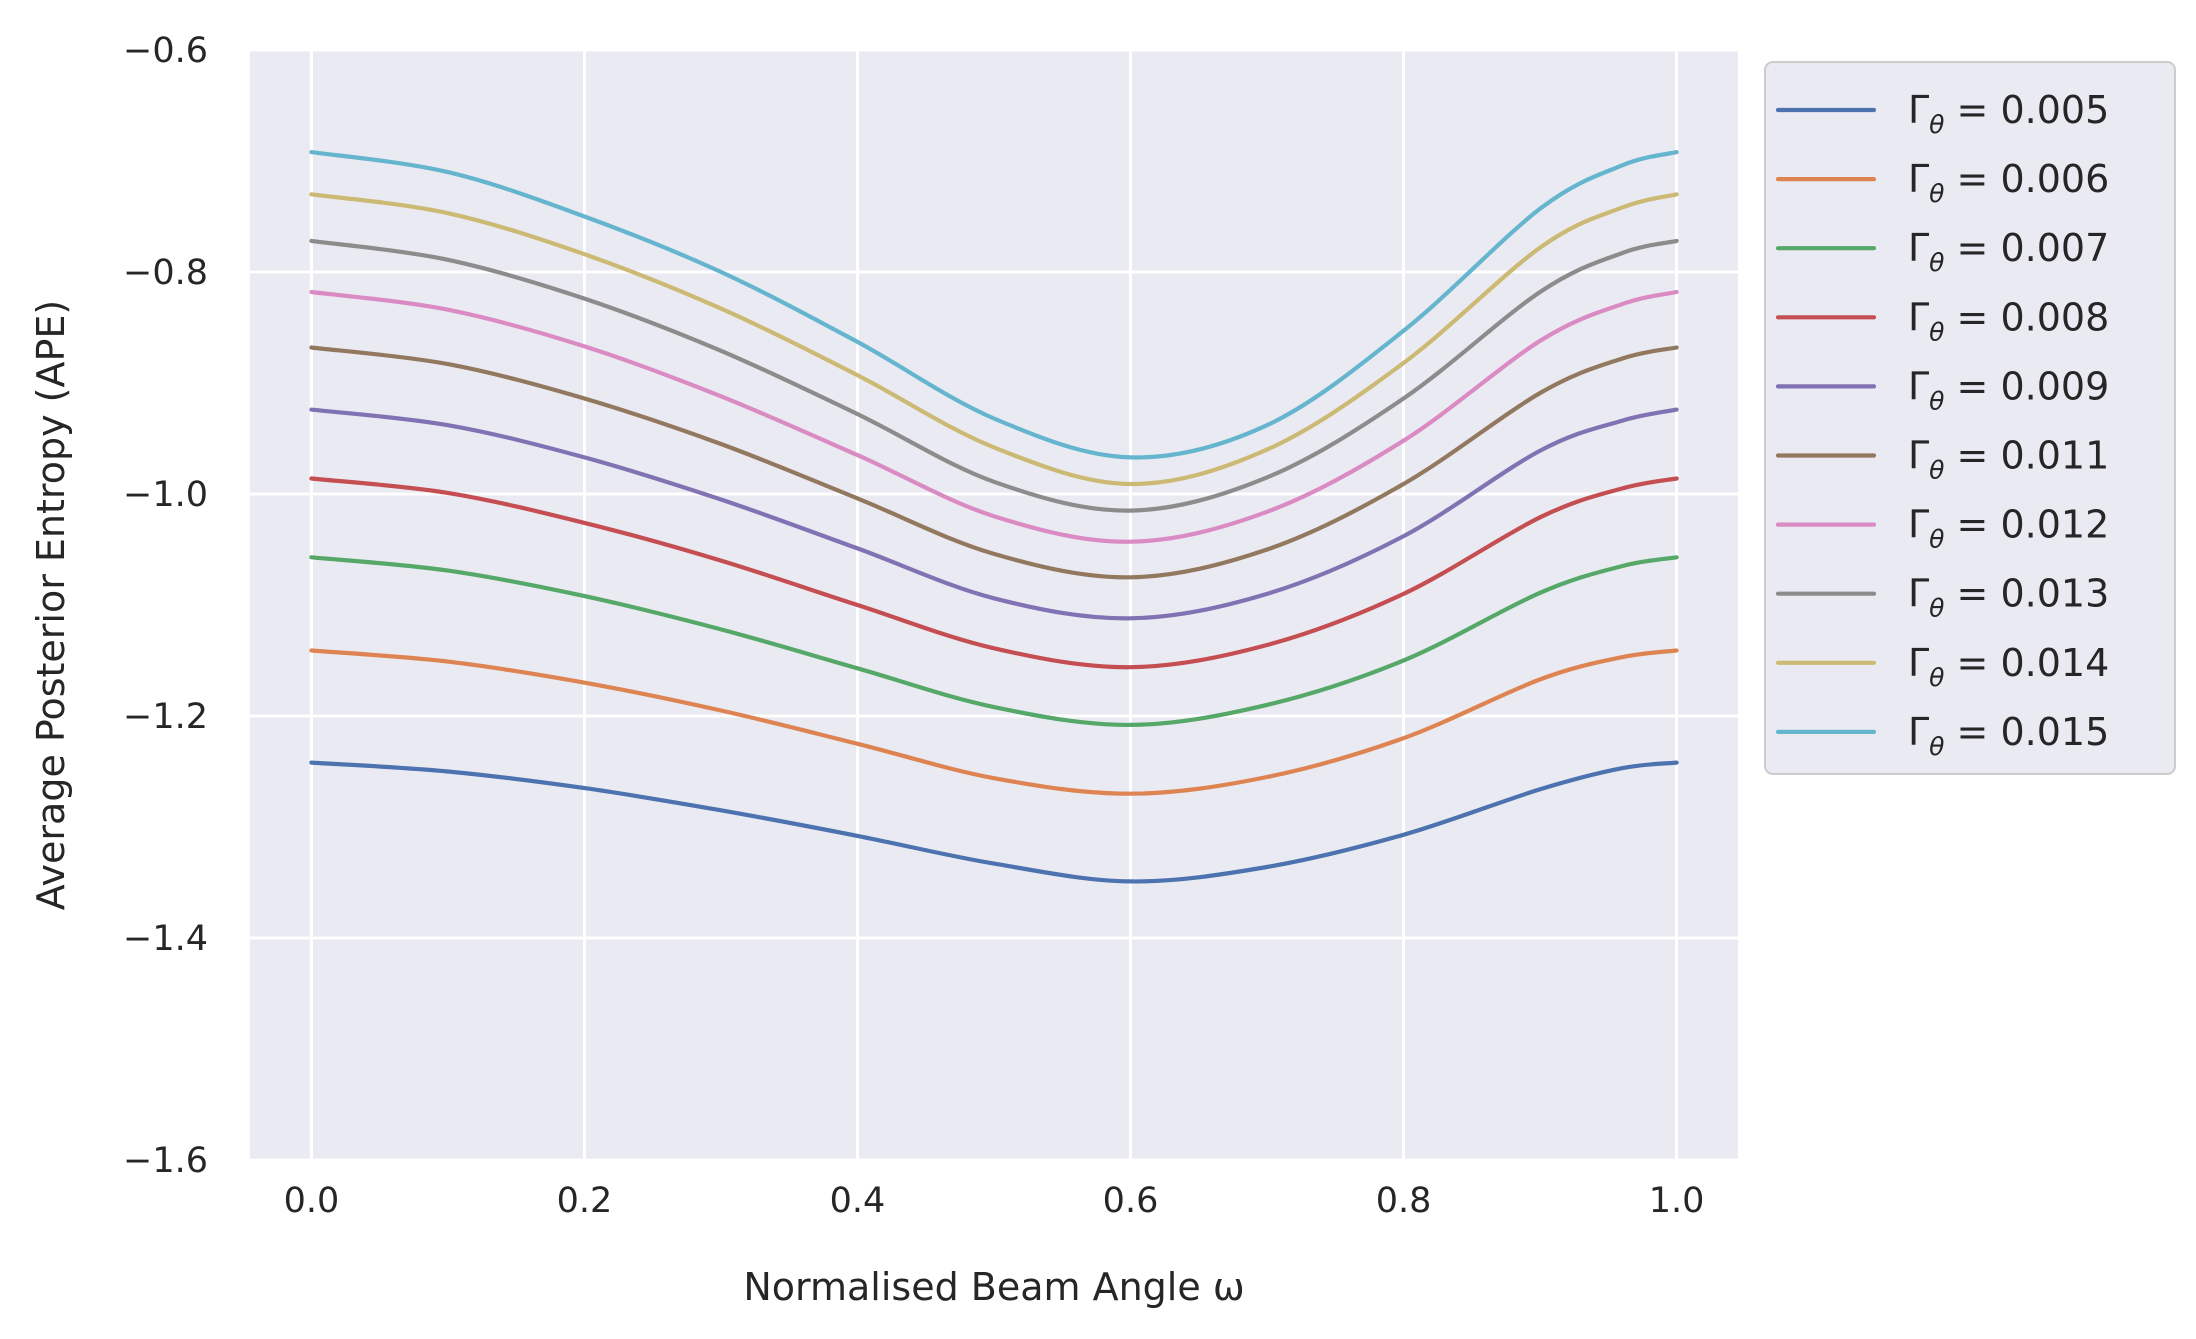 The width and height of the screenshot is (2196, 1339). I want to click on legend-entry: Γθ = 0.015, so click(1942, 735).